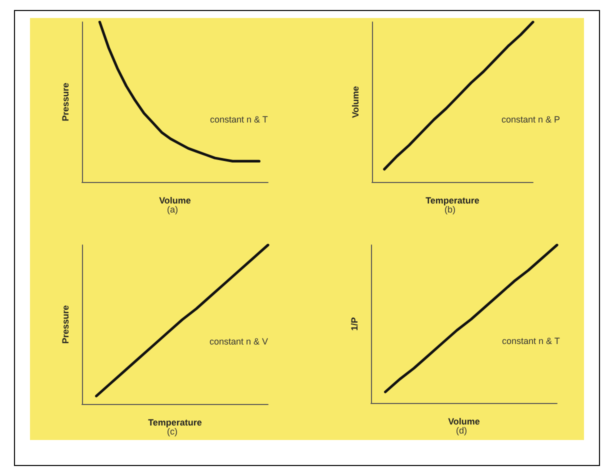 The image size is (602, 468). Describe the element at coordinates (172, 431) in the screenshot. I see `text: (c)` at that location.